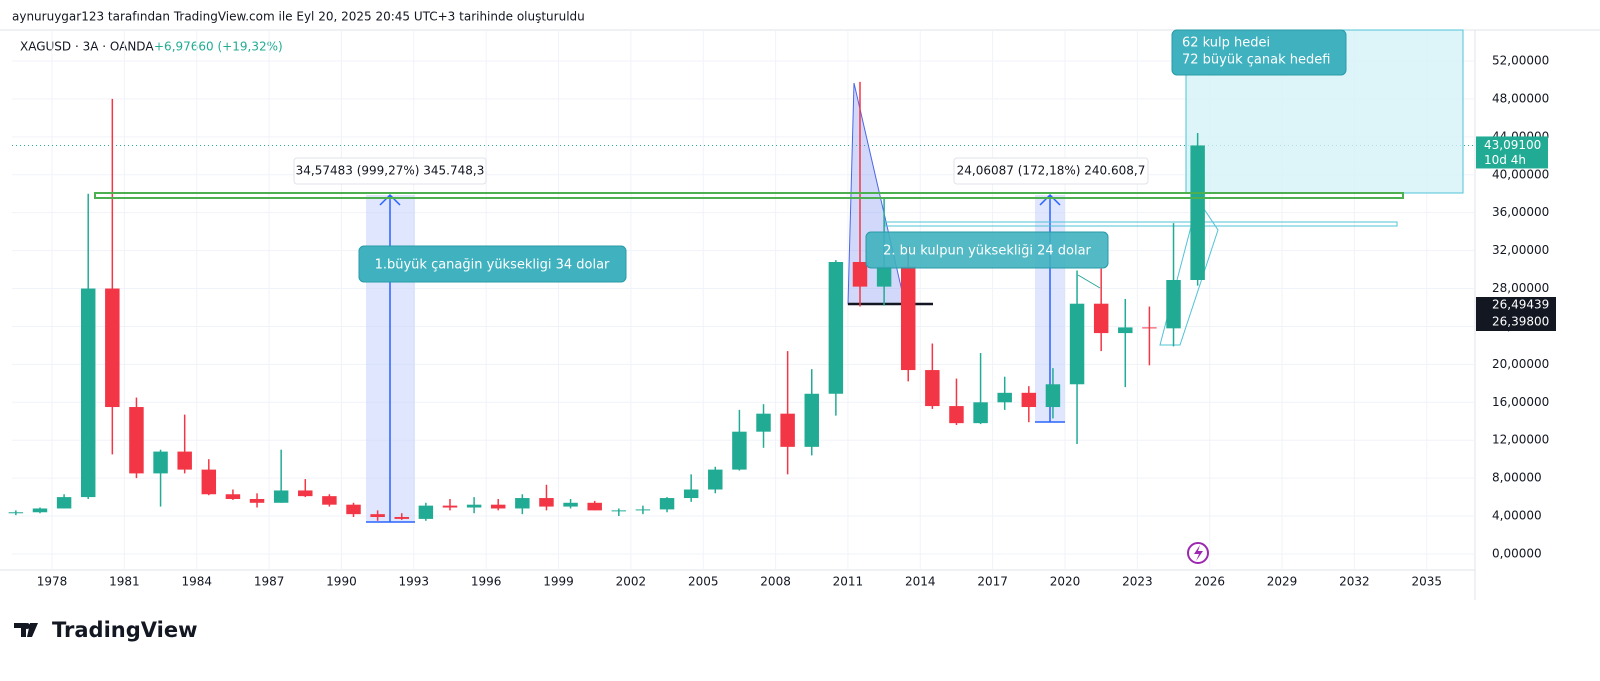 This screenshot has height=681, width=1600. I want to click on callout-text: 2. bu kulpun yüksekliği 24 dolar, so click(987, 251).